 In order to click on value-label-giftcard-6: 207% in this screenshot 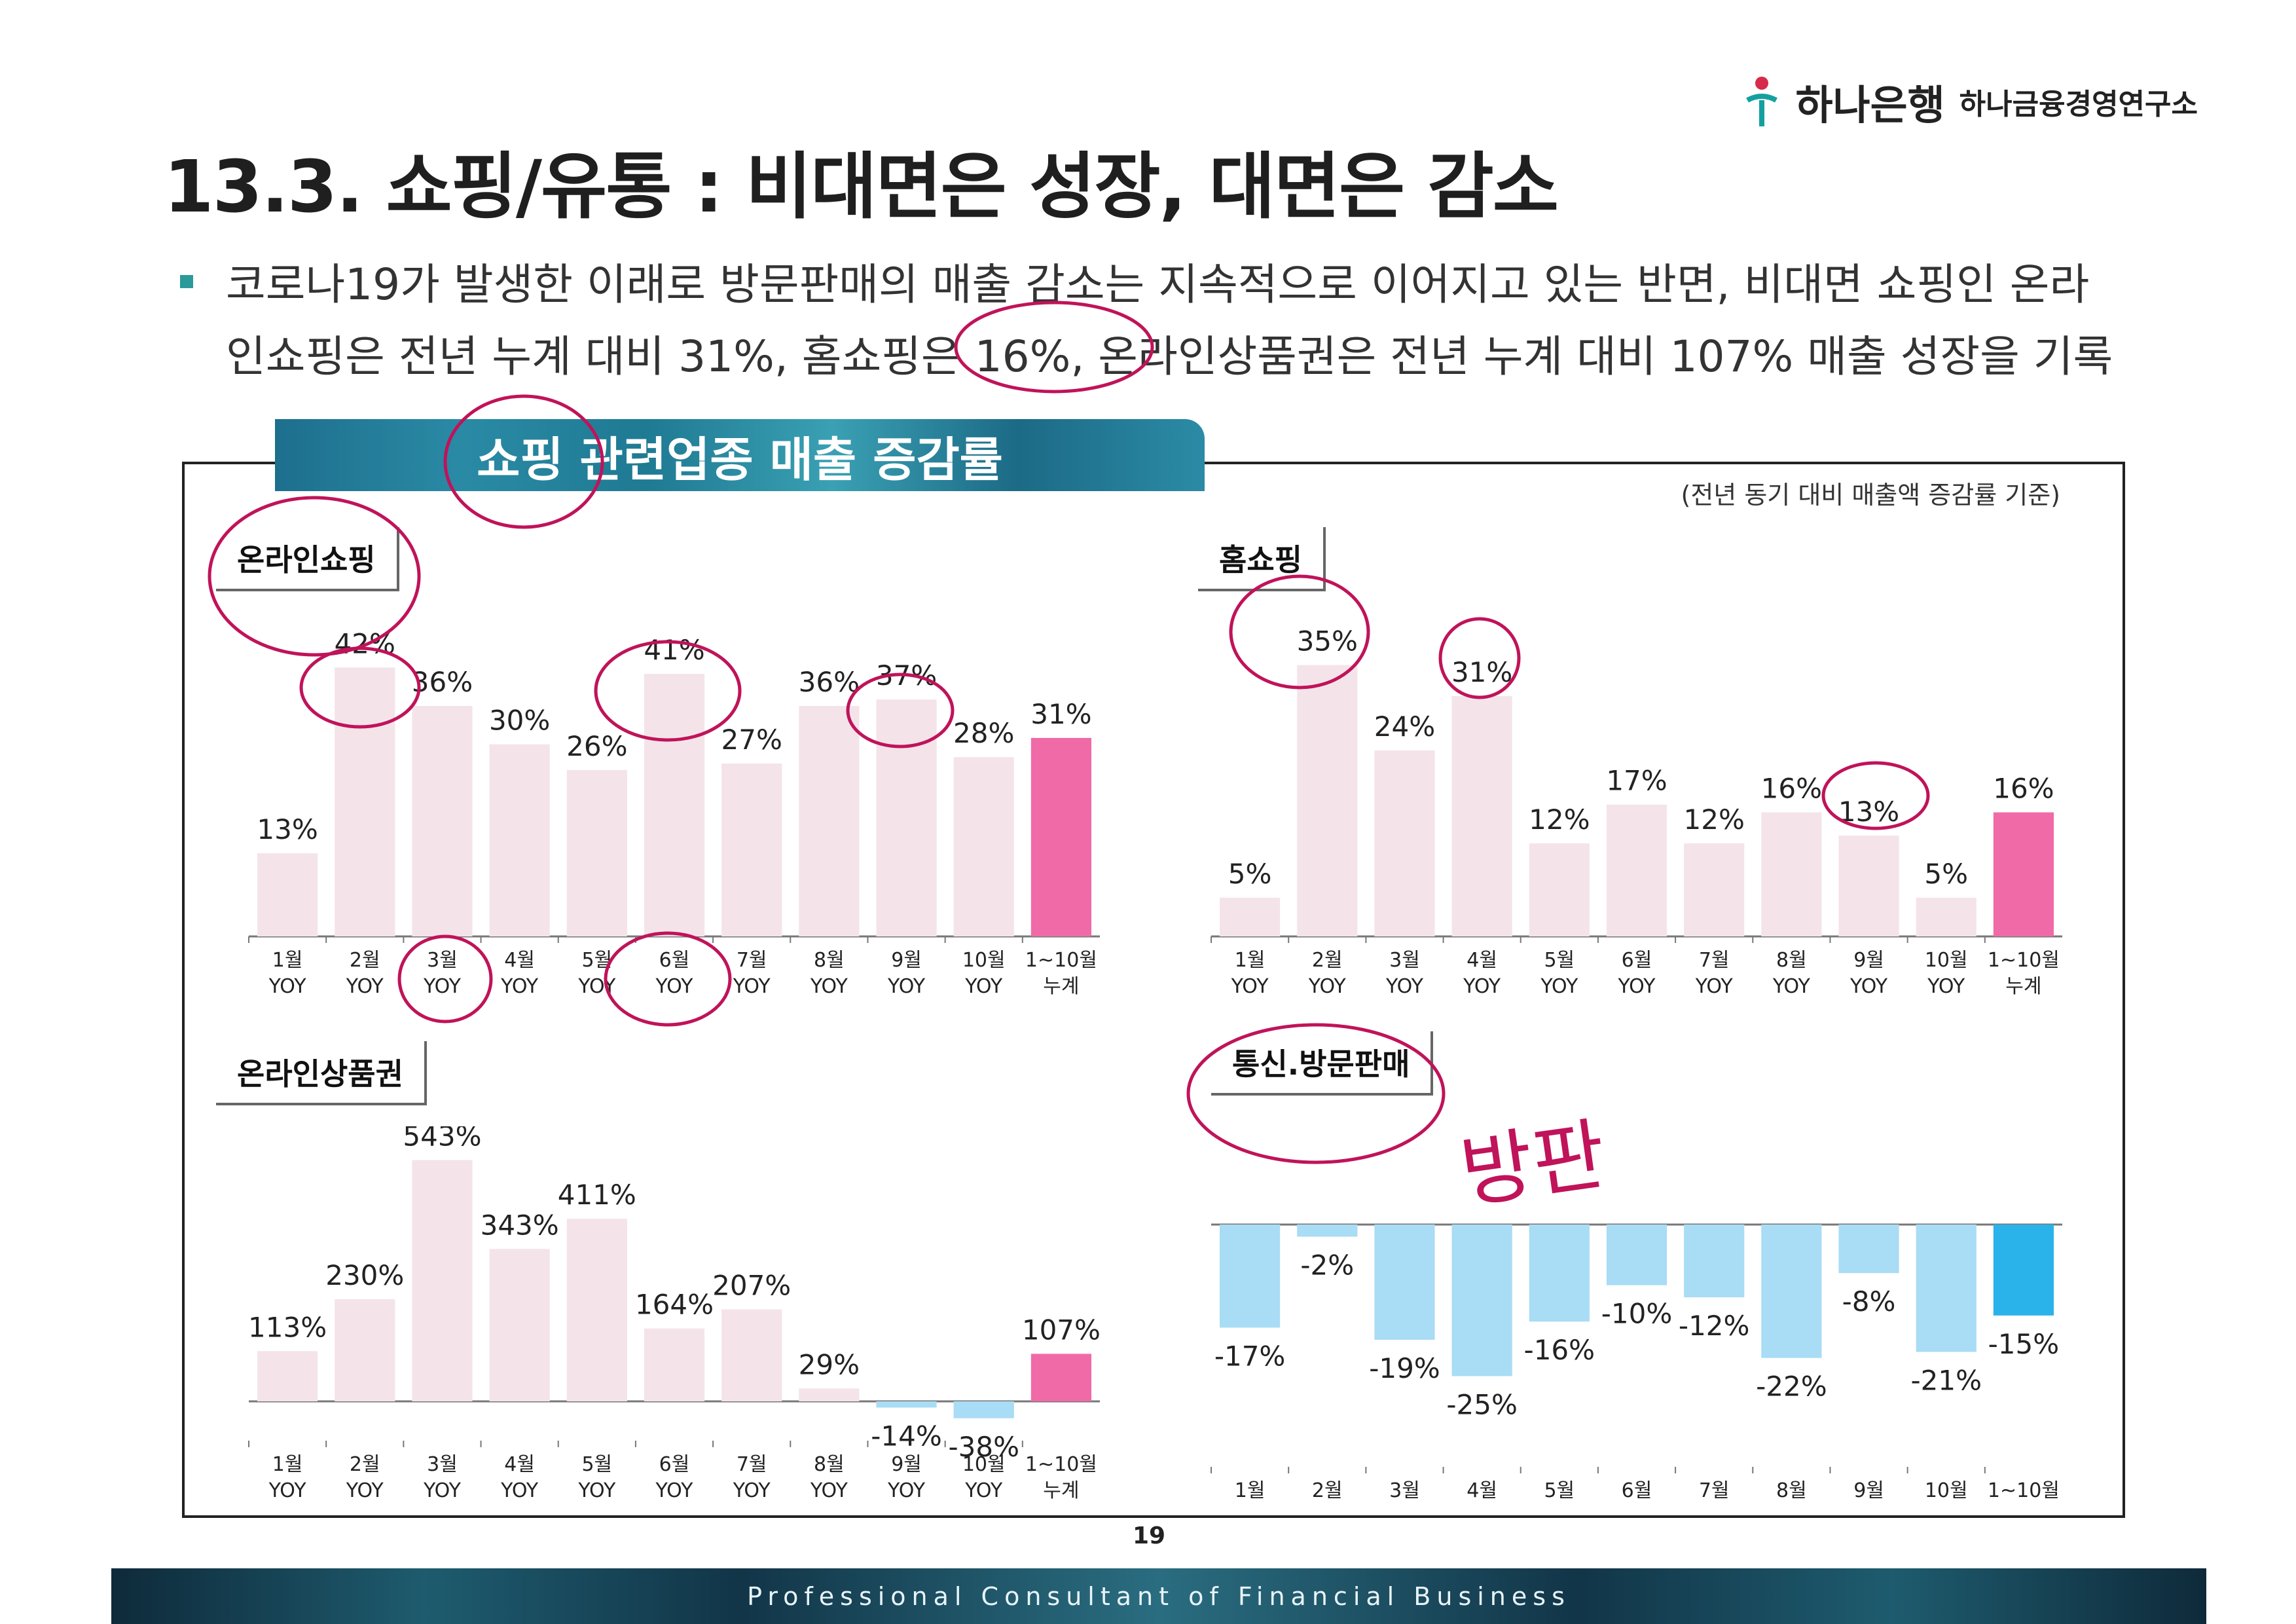, I will do `click(751, 1286)`.